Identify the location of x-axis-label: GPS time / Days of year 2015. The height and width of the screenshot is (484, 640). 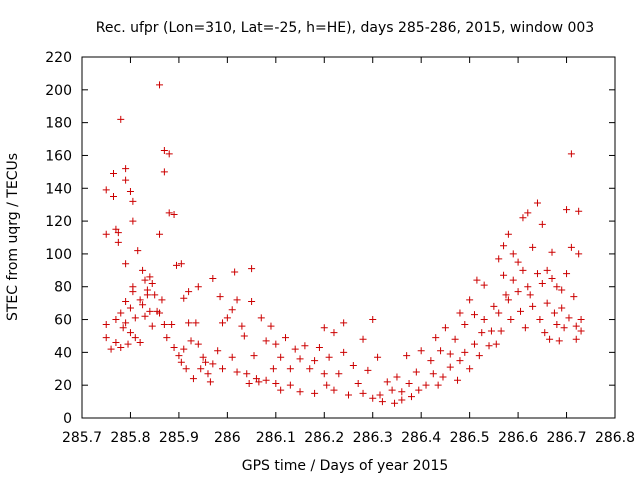
(345, 466).